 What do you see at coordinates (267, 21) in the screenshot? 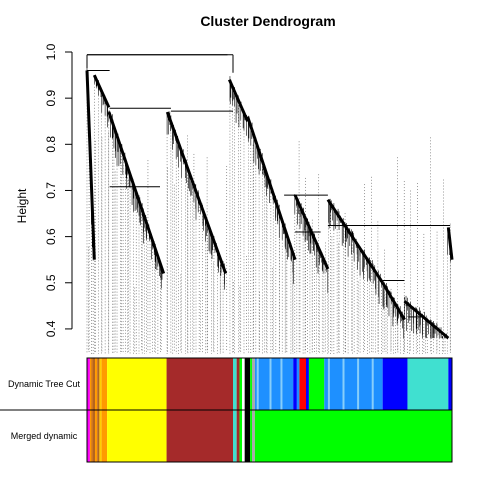
I see `chart-title: Cluster Dendrogram` at bounding box center [267, 21].